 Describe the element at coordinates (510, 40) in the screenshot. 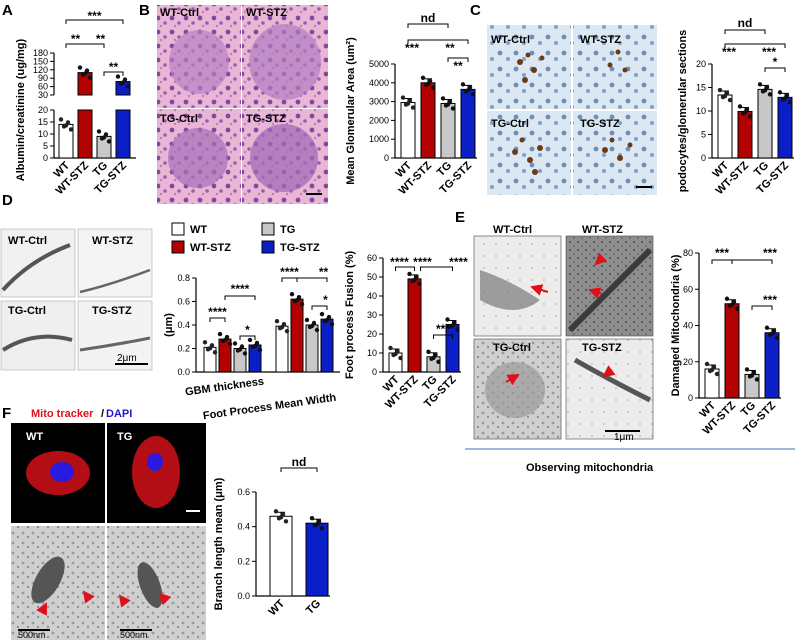

I see `micro-label-c-wt-ctrl: WT-Ctrl` at that location.